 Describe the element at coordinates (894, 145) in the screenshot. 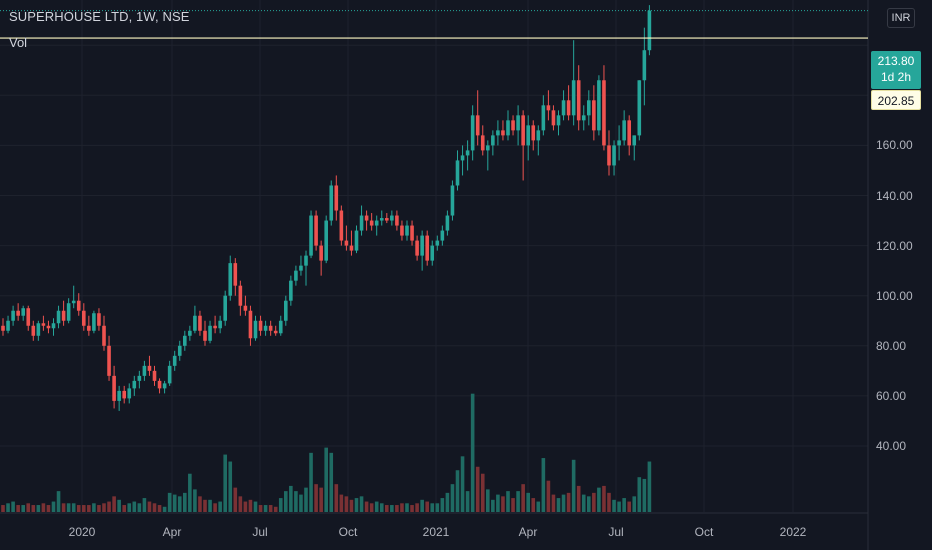

I see `price-axis-label: 160.00` at that location.